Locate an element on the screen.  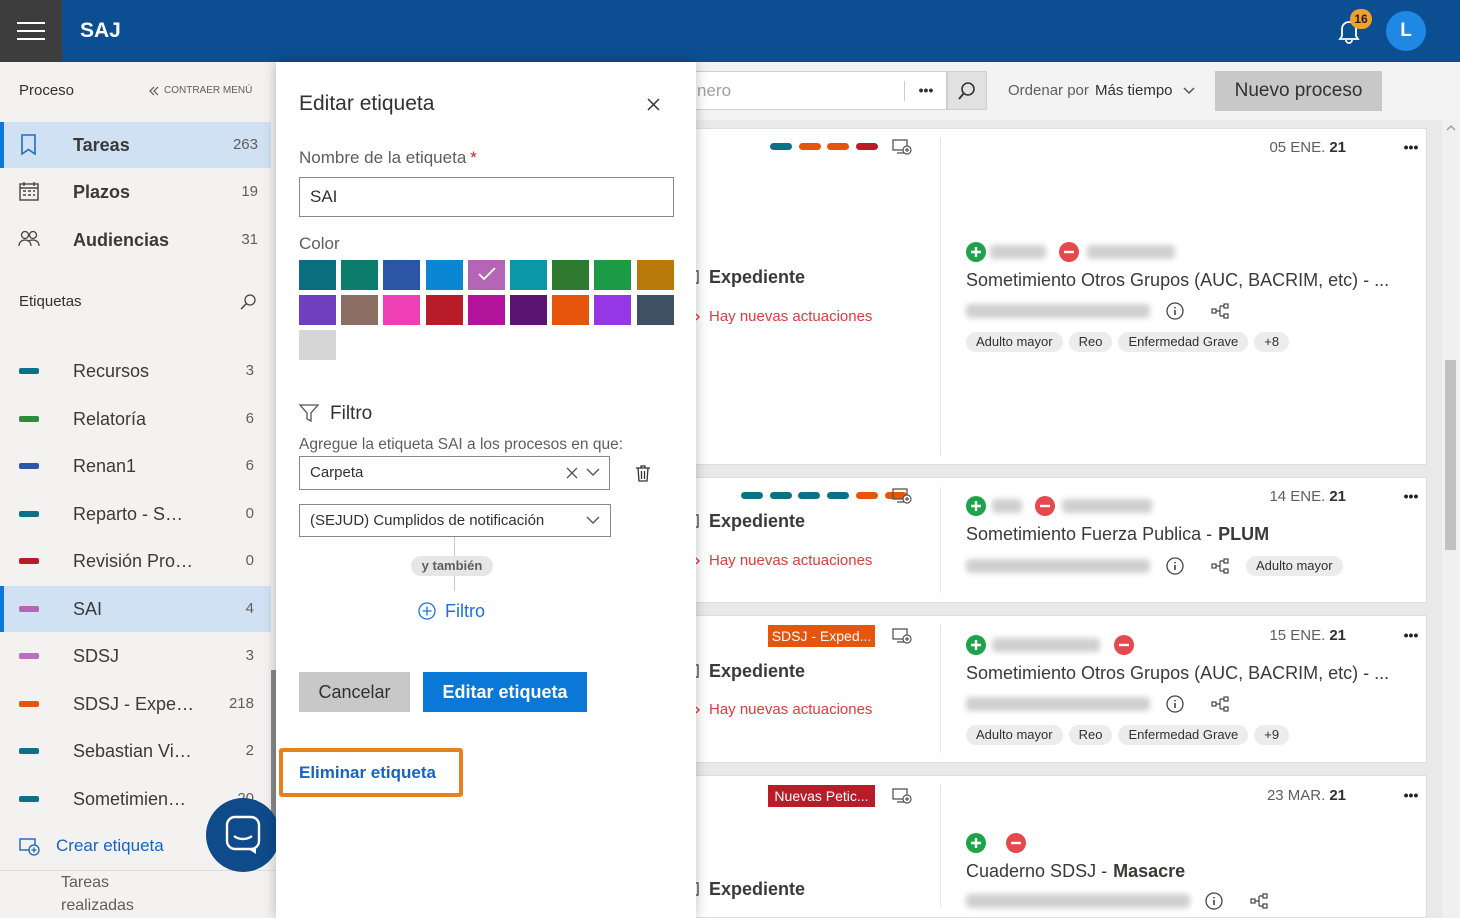
nav-icon is located at coordinates (29, 191).